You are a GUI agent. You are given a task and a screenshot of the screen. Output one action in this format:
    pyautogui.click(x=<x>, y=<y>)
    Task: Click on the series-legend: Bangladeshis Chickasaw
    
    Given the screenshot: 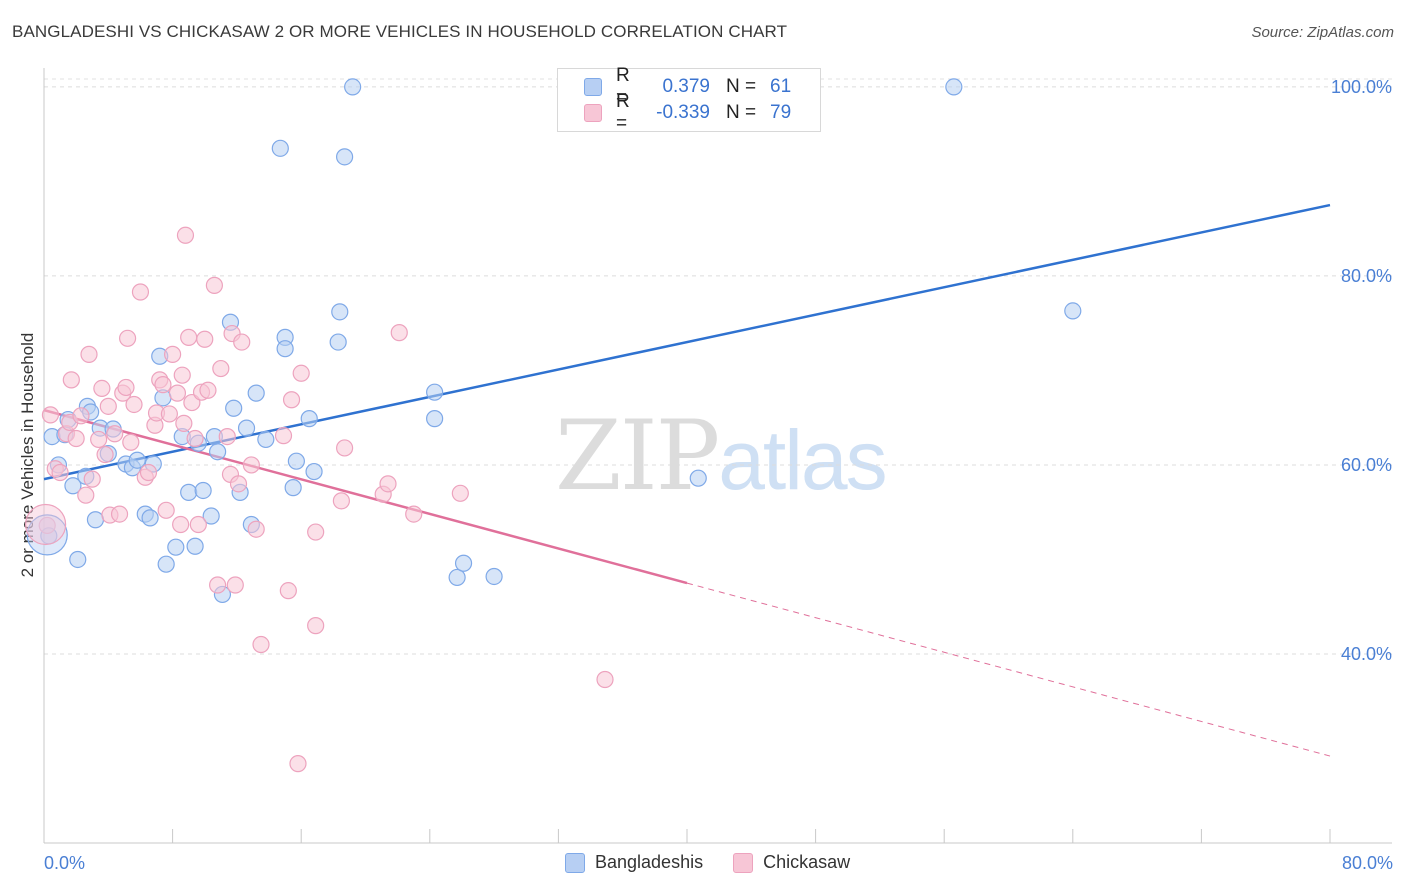 What is the action you would take?
    pyautogui.click(x=722, y=862)
    